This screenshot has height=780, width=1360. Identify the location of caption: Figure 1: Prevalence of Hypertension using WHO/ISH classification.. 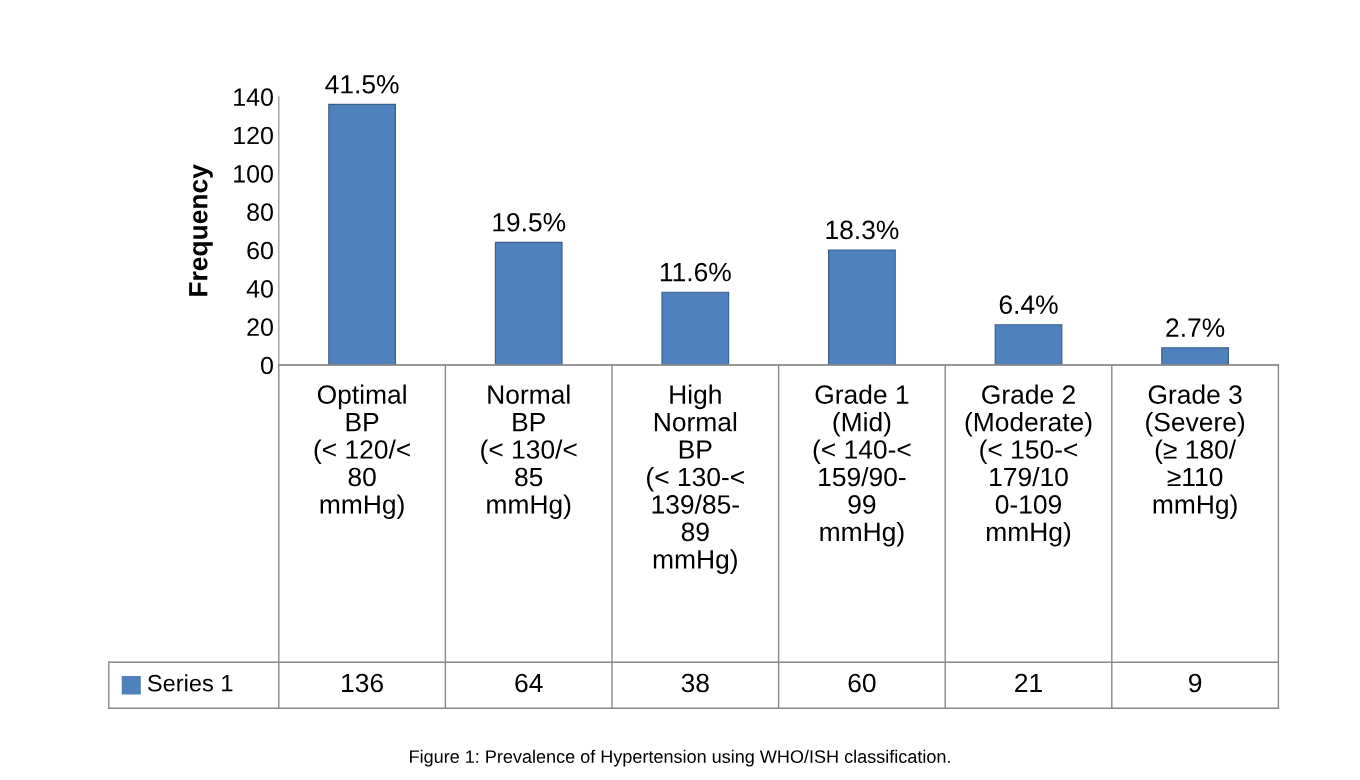
(680, 758).